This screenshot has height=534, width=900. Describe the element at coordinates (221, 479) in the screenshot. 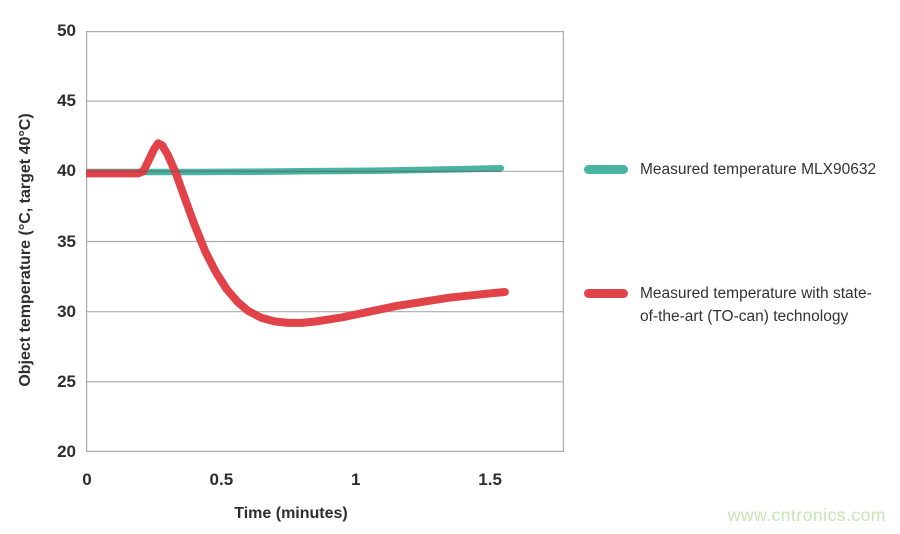

I see `x-tick-label: 0.5` at that location.